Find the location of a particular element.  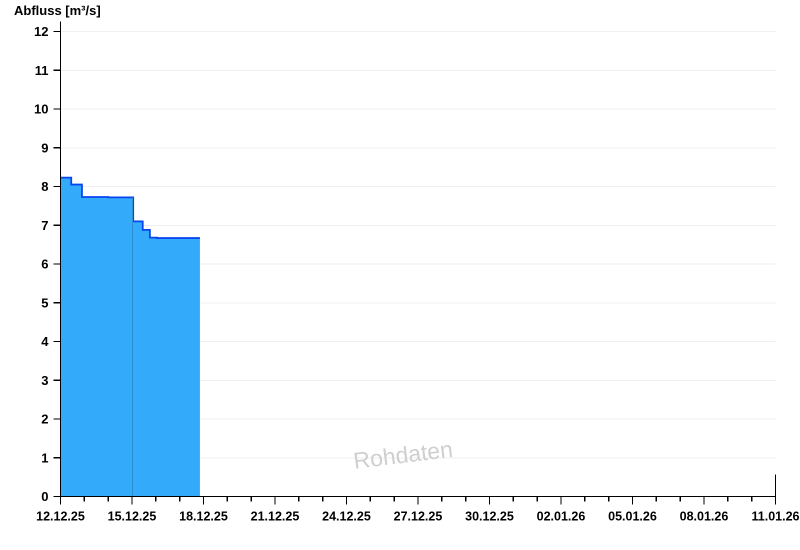

x-tick-label: 12.12.25 is located at coordinates (60, 517).